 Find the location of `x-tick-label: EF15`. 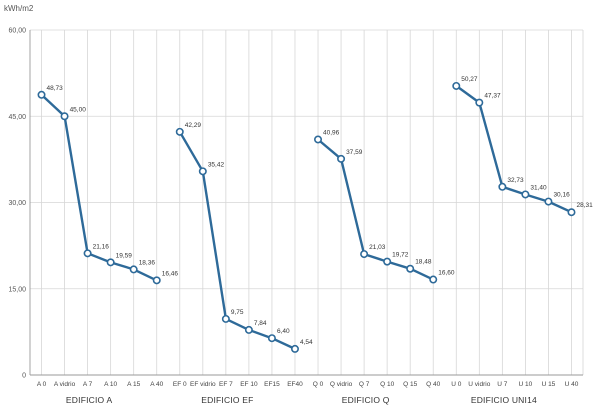

x-tick-label: EF15 is located at coordinates (272, 384).